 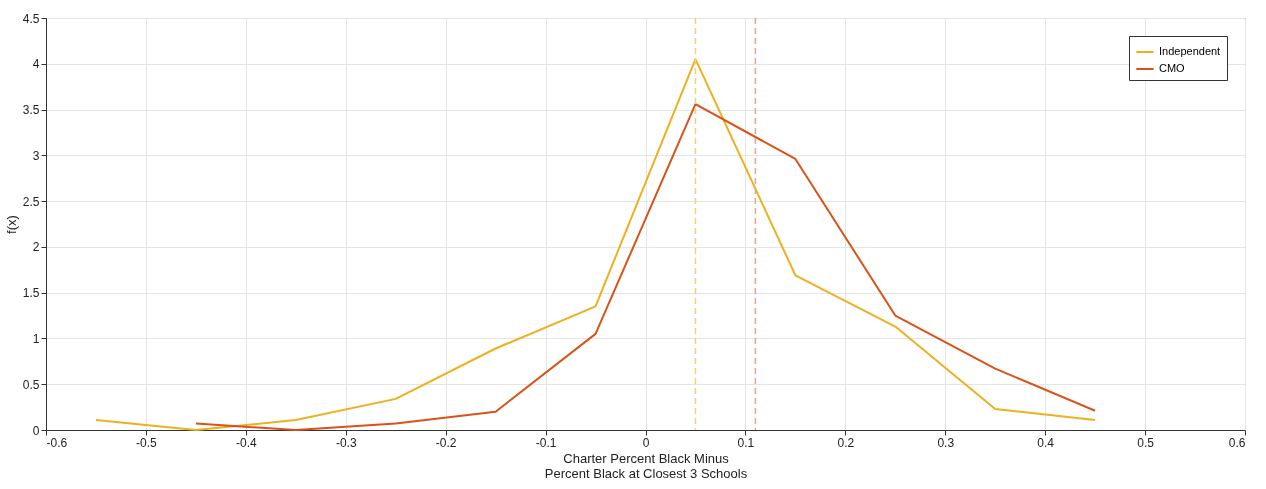 I want to click on x-tick-label: -0.2, so click(x=446, y=442).